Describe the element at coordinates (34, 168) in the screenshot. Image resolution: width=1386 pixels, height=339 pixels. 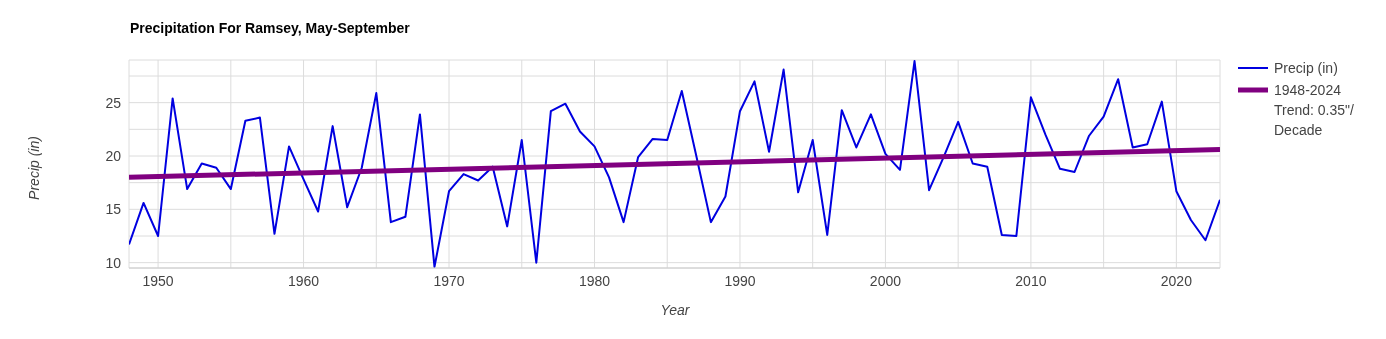
I see `y-axis-title: Precip (in)` at that location.